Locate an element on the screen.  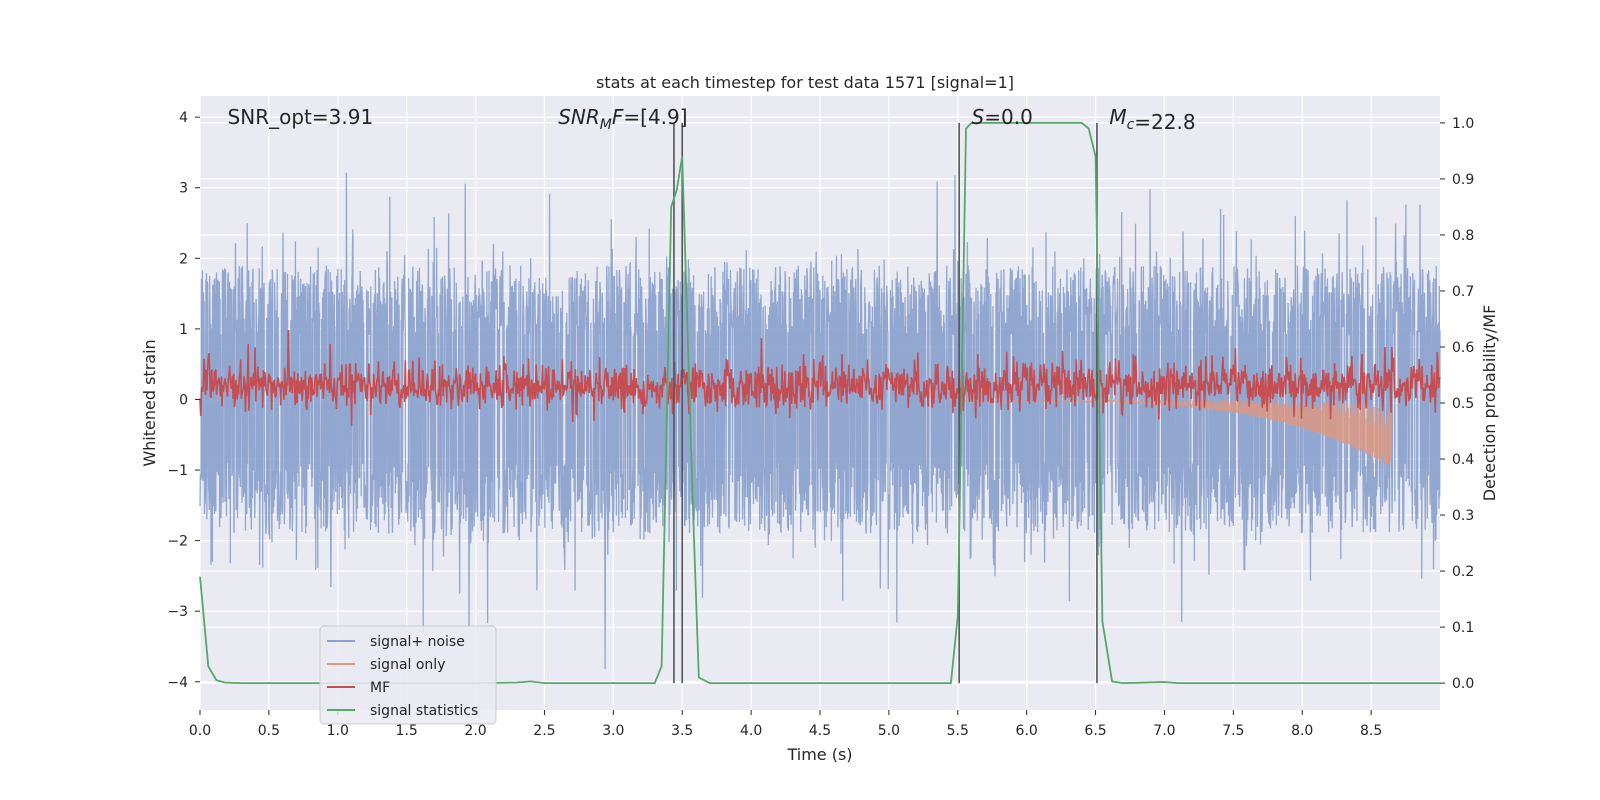
annotation-1: SNRMF=[4.9] is located at coordinates (622, 119).